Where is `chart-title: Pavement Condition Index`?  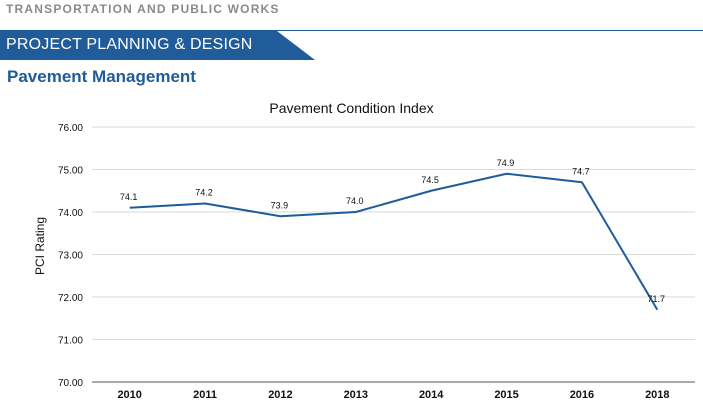 chart-title: Pavement Condition Index is located at coordinates (351, 108).